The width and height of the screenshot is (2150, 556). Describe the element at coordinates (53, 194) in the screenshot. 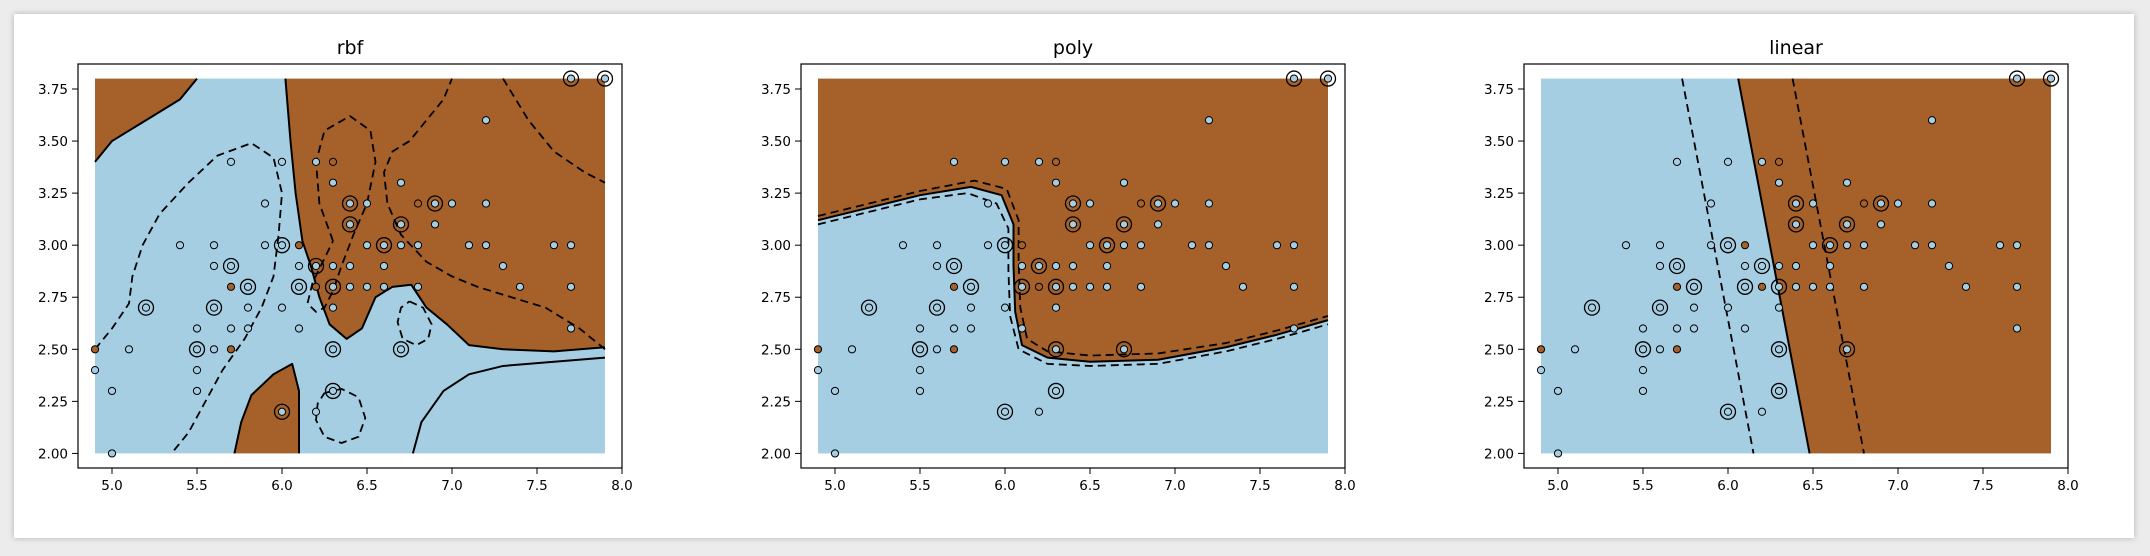

I see `y-tick-label: 3.25` at that location.